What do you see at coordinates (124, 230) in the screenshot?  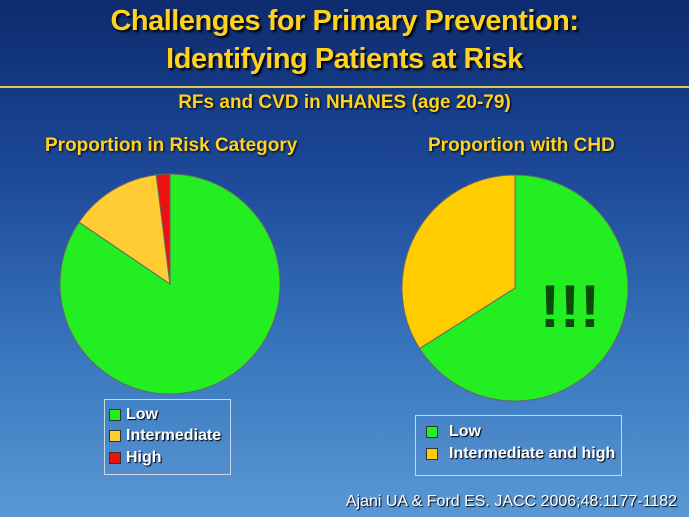 I see `risk-slice-intermediate` at bounding box center [124, 230].